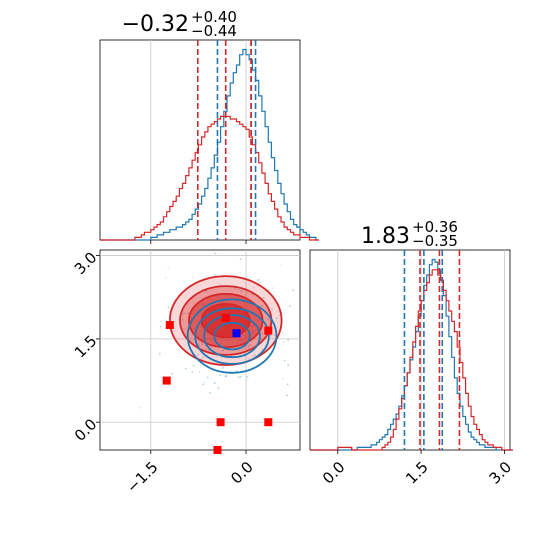 This screenshot has width=550, height=550. I want to click on x-ticks: 0.0 1.5 3.0, so click(417, 469).